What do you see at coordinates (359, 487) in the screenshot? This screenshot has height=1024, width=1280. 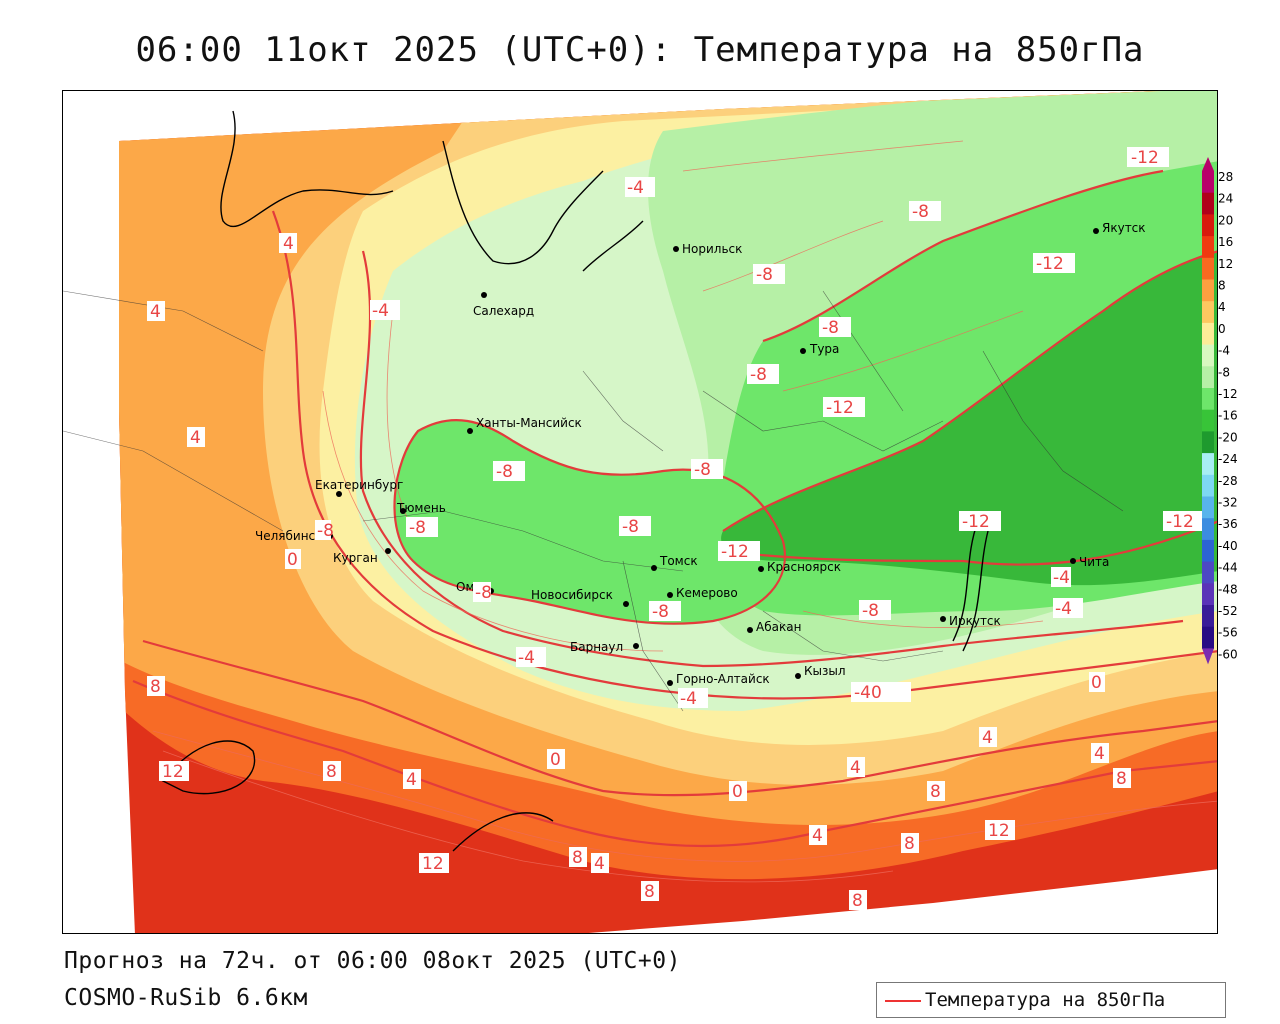 I see `city-ekaterinburg: Екатеринбург` at bounding box center [359, 487].